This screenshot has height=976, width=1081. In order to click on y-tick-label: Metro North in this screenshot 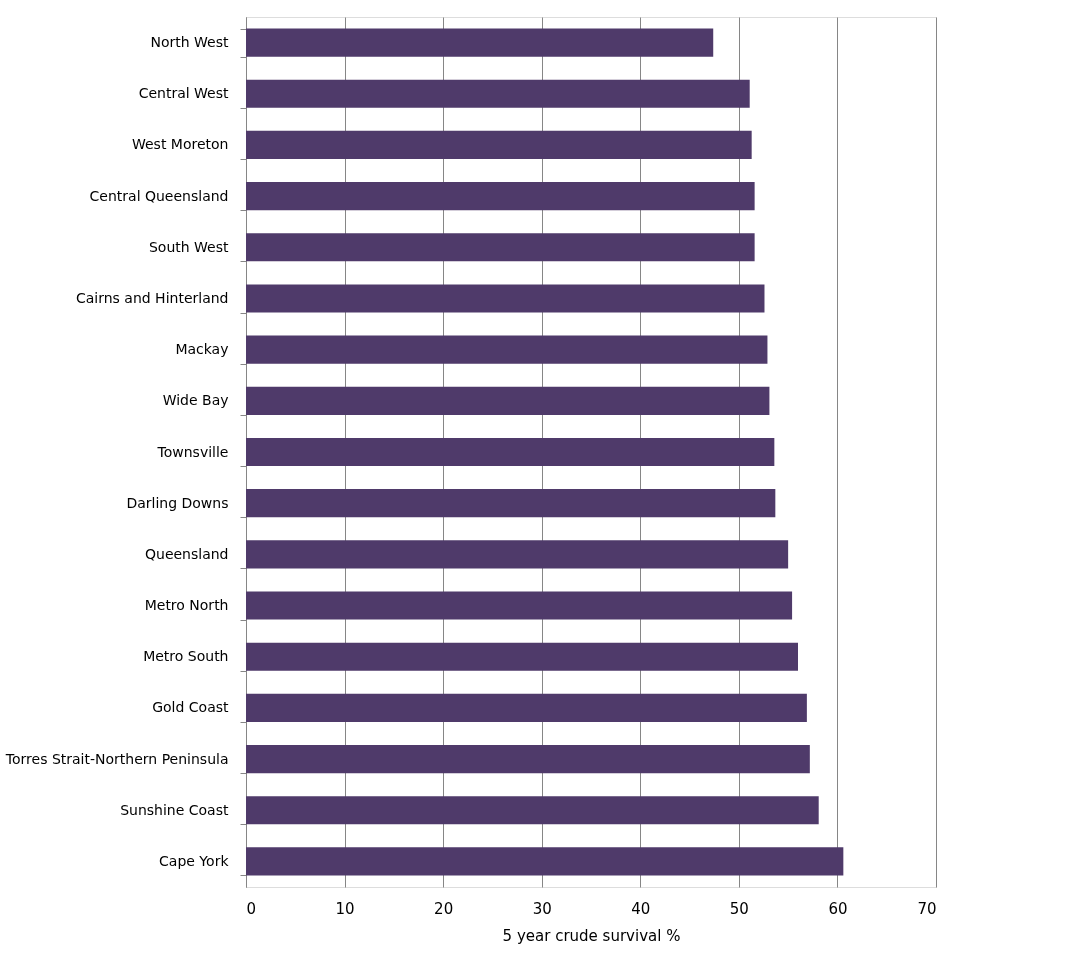, I will do `click(186, 605)`.